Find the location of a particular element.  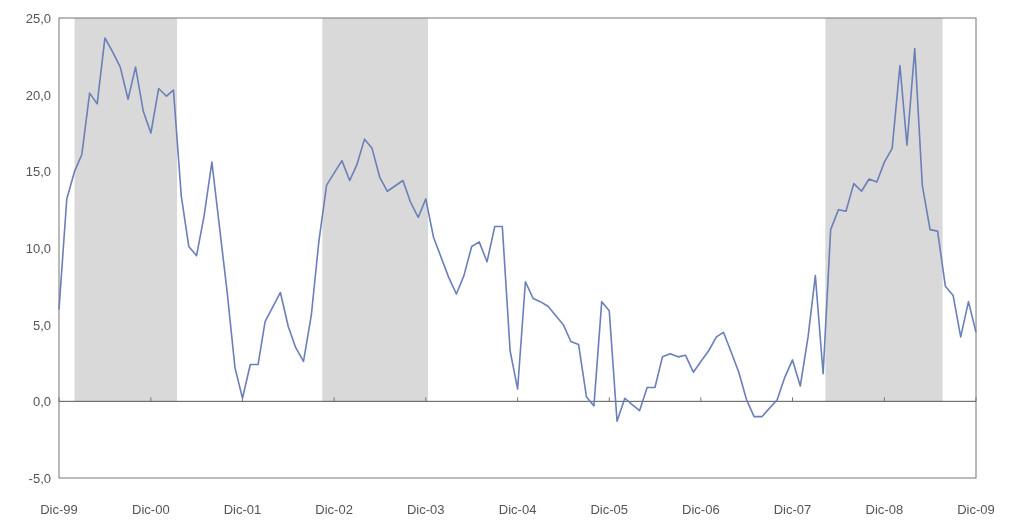

y-tick-label: 10,0 is located at coordinates (38, 248).